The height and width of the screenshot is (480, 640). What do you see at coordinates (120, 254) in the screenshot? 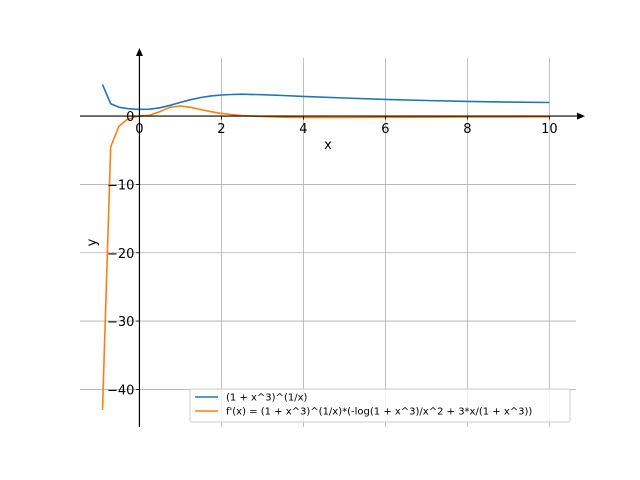
I see `y-tick-label: −20` at bounding box center [120, 254].